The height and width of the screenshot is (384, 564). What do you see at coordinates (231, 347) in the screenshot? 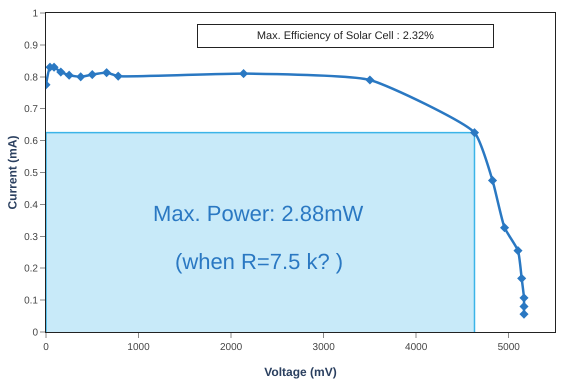
I see `x-tick-label: 2000` at bounding box center [231, 347].